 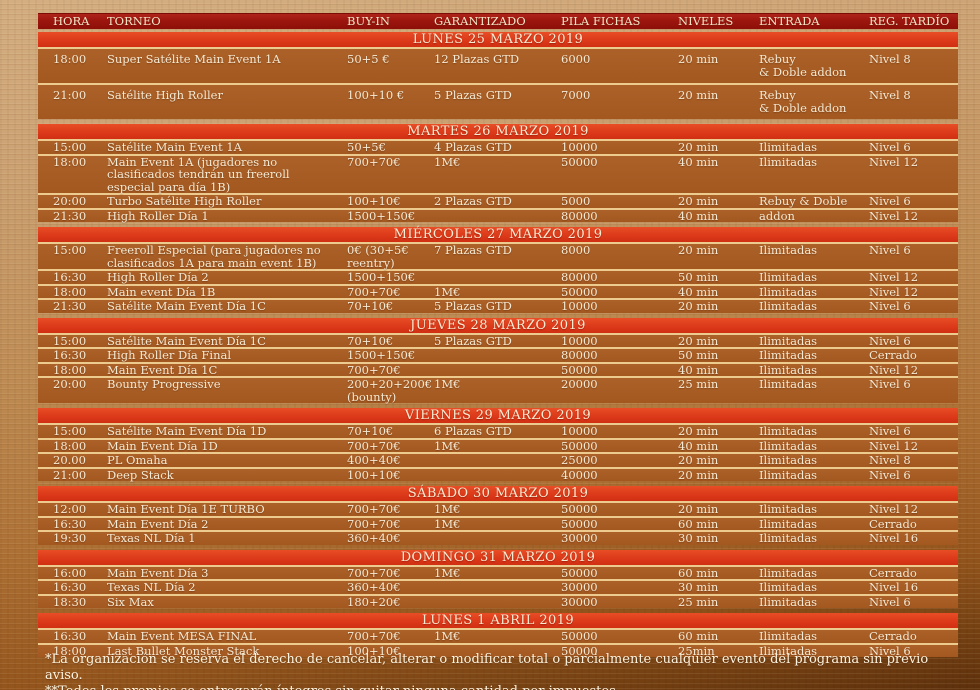 What do you see at coordinates (366, 147) in the screenshot?
I see `cell-buyin: 50+5€` at bounding box center [366, 147].